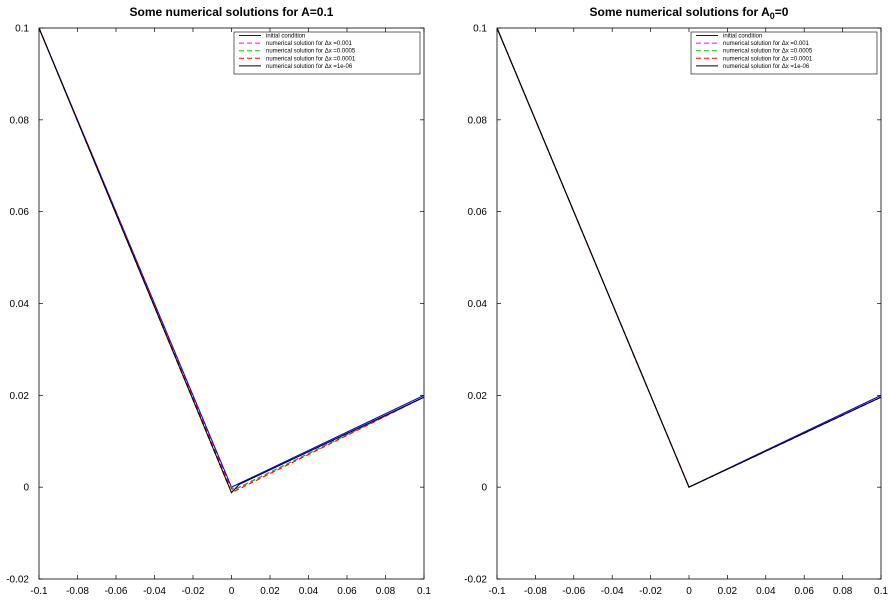 This screenshot has width=890, height=600. I want to click on chart-title-main: Some numerical solutions for A=0.1, so click(232, 12).